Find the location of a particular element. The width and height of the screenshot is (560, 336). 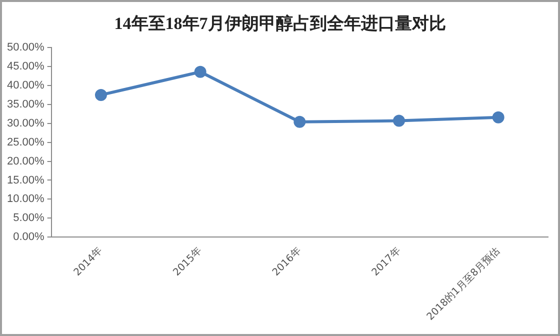

y-tick-label: 35.00% is located at coordinates (25, 104).